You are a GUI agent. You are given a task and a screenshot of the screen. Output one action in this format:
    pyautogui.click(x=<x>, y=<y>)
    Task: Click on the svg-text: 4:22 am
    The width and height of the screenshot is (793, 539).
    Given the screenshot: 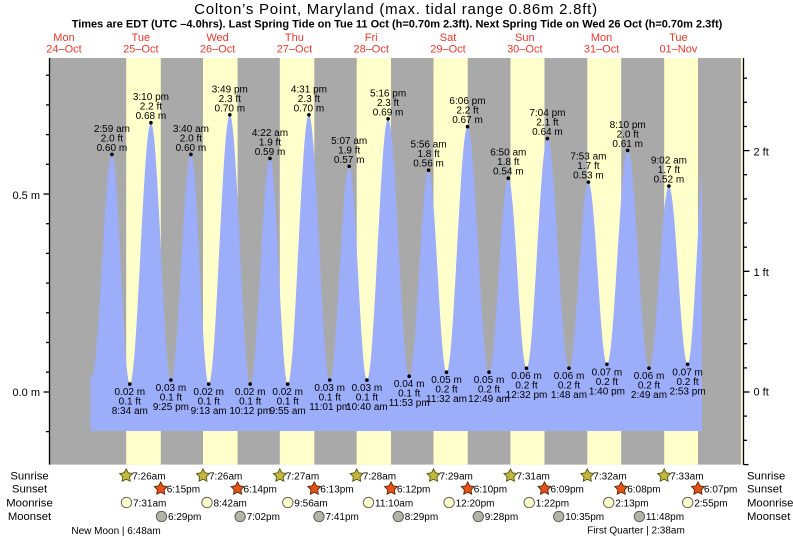 What is the action you would take?
    pyautogui.click(x=270, y=133)
    